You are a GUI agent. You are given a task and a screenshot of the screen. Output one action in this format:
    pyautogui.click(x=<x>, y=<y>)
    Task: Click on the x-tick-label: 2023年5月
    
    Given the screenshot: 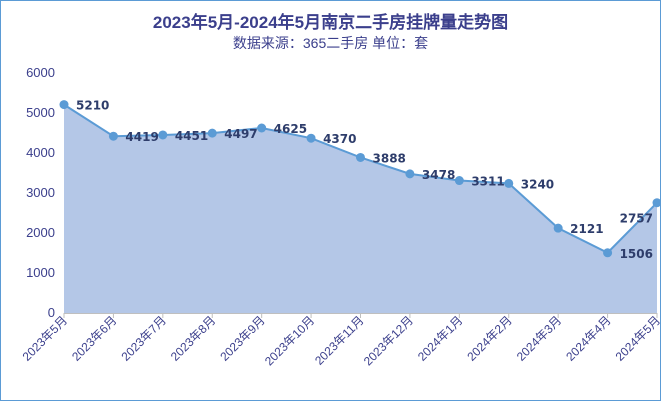 What is the action you would take?
    pyautogui.click(x=45, y=338)
    